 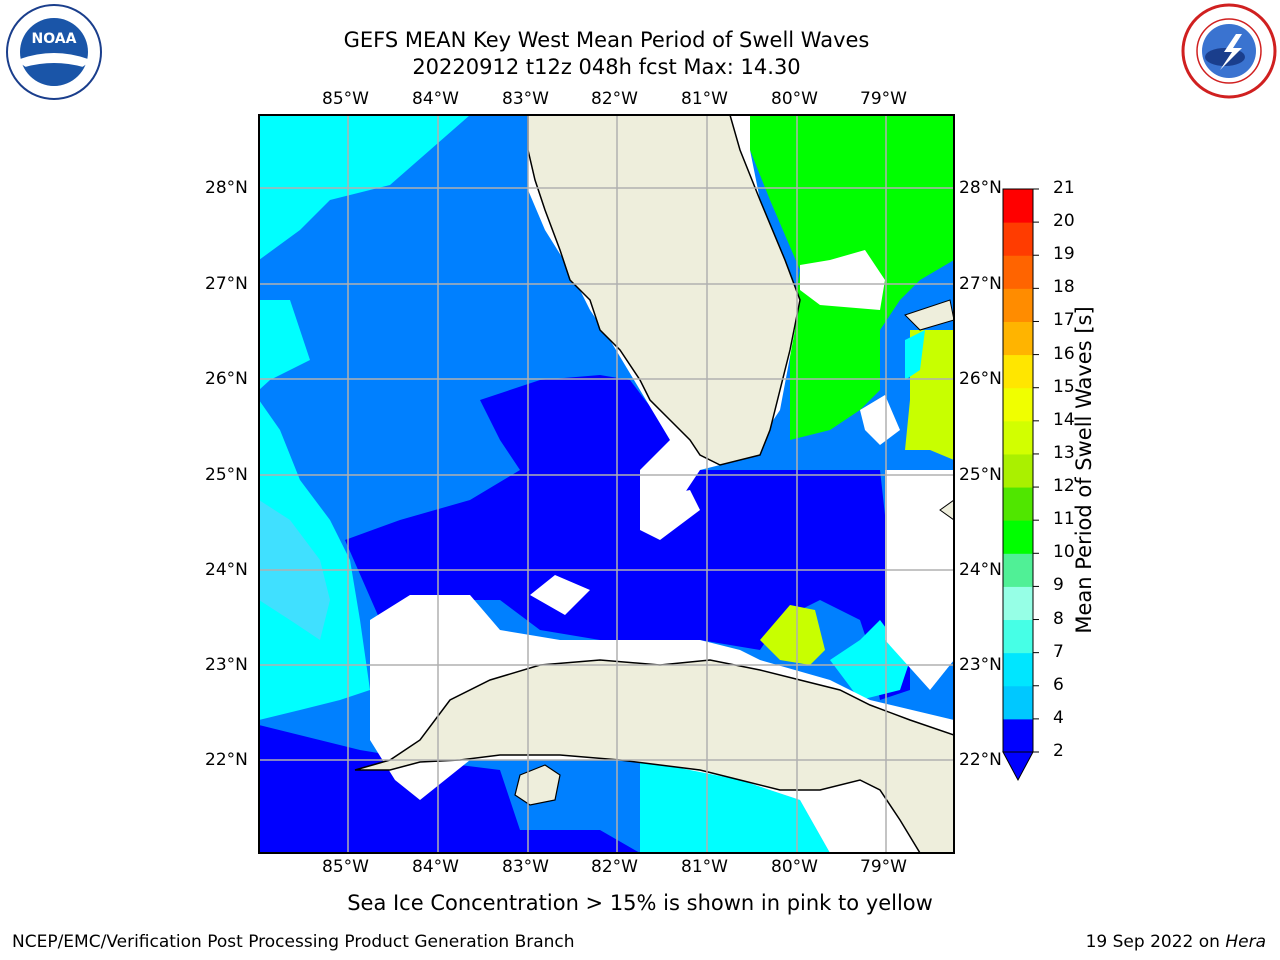 What do you see at coordinates (1064, 320) in the screenshot?
I see `colorbar-tick-label: 17` at bounding box center [1064, 320].